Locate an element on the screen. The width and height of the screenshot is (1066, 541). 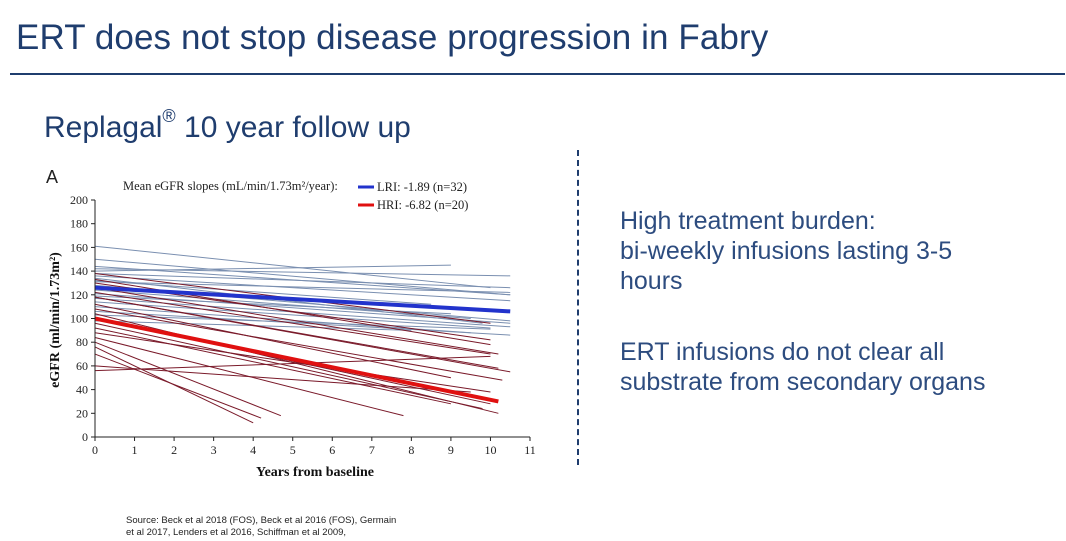
bullet-2-line-2: substrate from secondary organs is located at coordinates (803, 382).